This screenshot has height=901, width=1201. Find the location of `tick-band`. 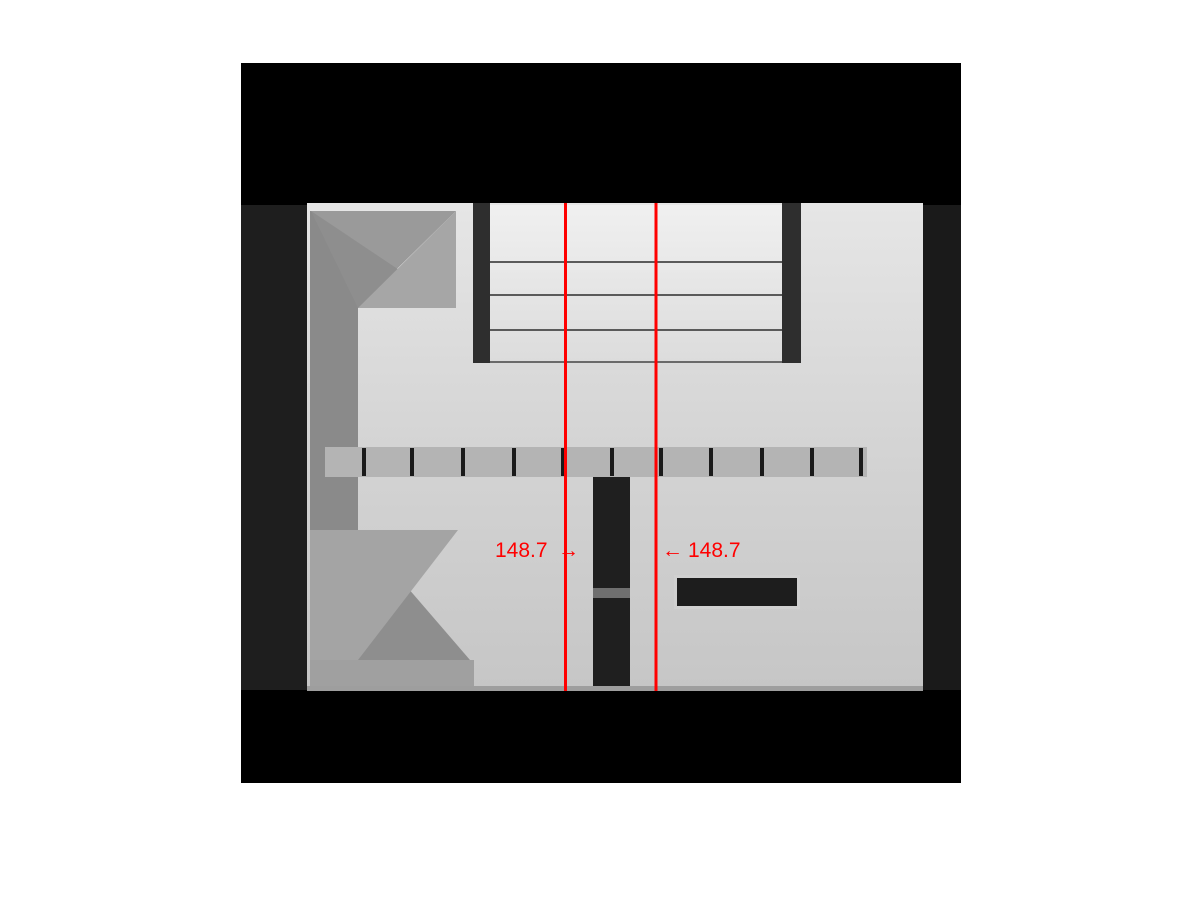

tick-band is located at coordinates (596, 462).